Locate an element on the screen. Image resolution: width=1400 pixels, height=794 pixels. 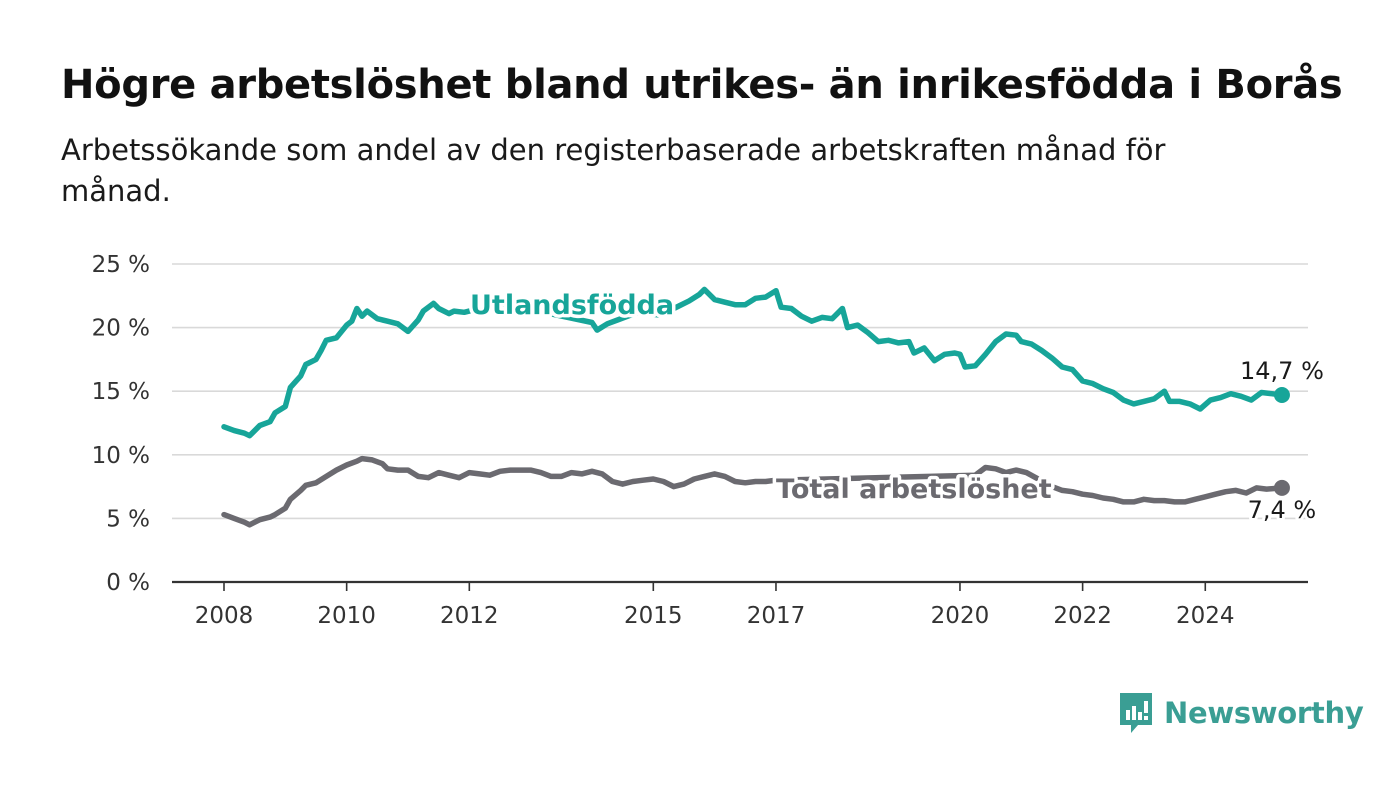
y-tick-label: 5 % is located at coordinates (128, 519).